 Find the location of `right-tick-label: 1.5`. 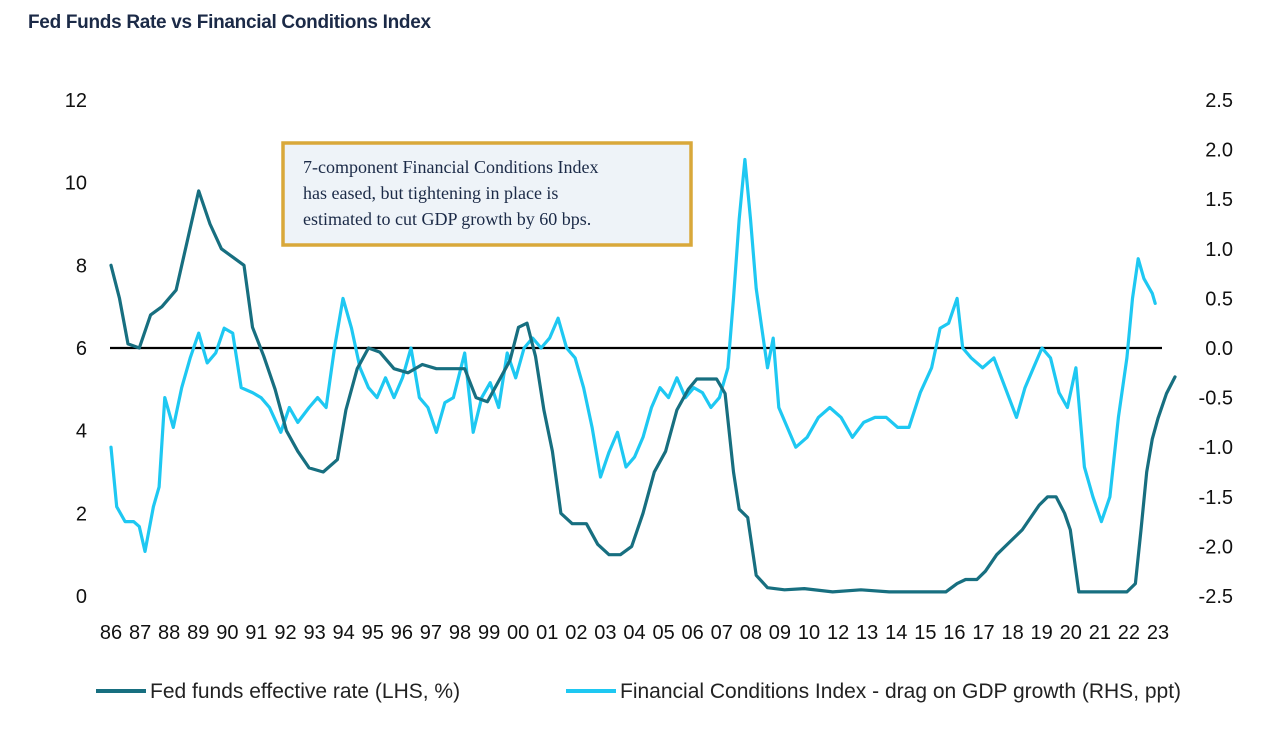

right-tick-label: 1.5 is located at coordinates (1219, 200).